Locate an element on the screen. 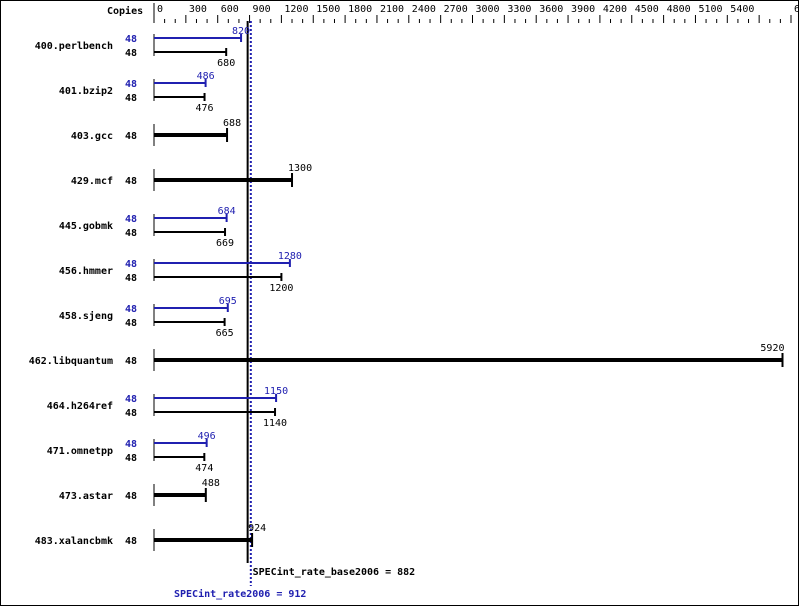 The image size is (799, 606). benchmark-name: 458.sjeng is located at coordinates (86, 316).